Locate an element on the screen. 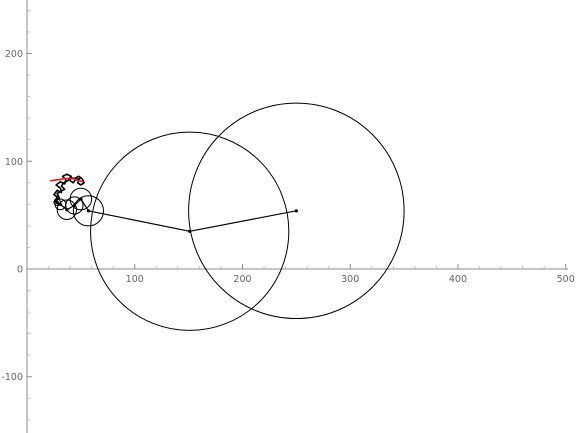  x-tick-label: 100 is located at coordinates (135, 279).